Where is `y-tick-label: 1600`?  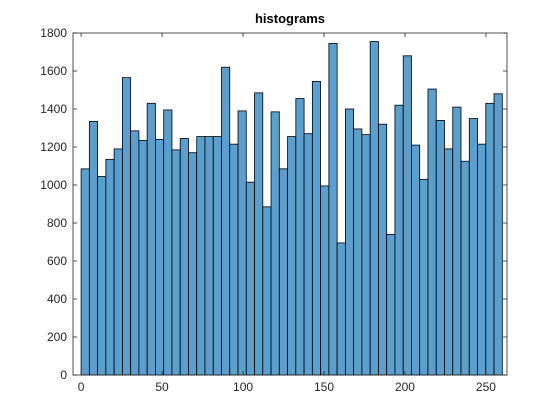
y-tick-label: 1600 is located at coordinates (53, 71).